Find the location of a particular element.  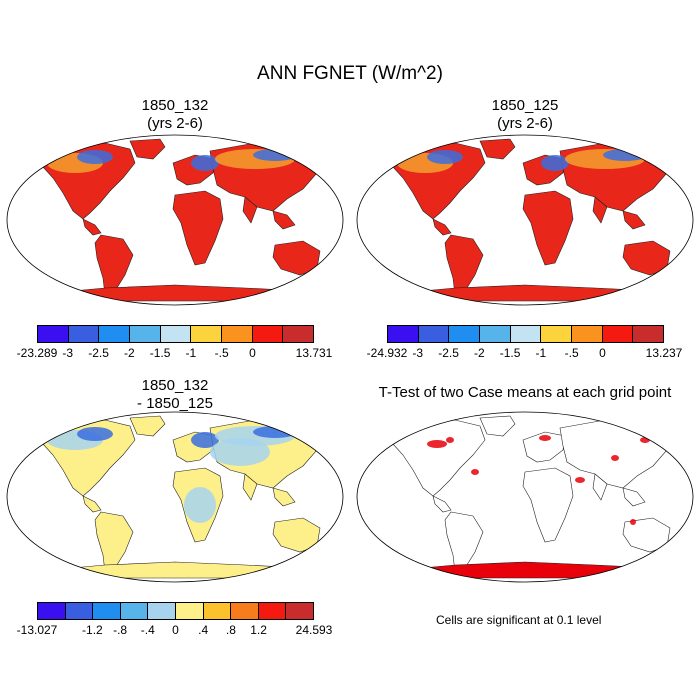

panel-a-title-line2: (yrs 2-6) is located at coordinates (175, 123).